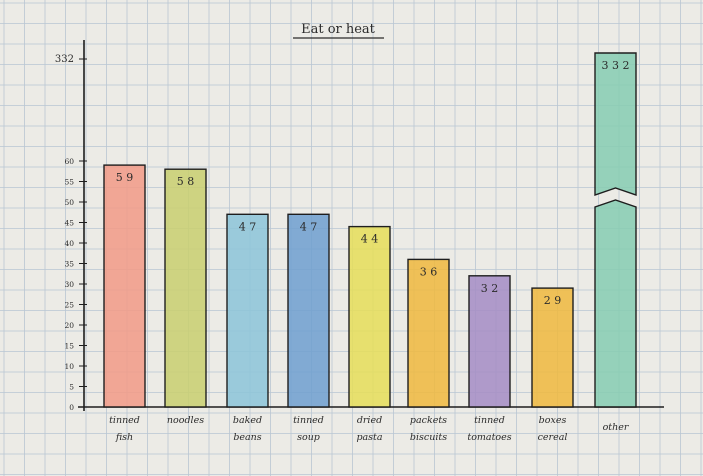 This screenshot has height=476, width=703. What do you see at coordinates (369, 437) in the screenshot?
I see `x-category-label: pasta` at bounding box center [369, 437].